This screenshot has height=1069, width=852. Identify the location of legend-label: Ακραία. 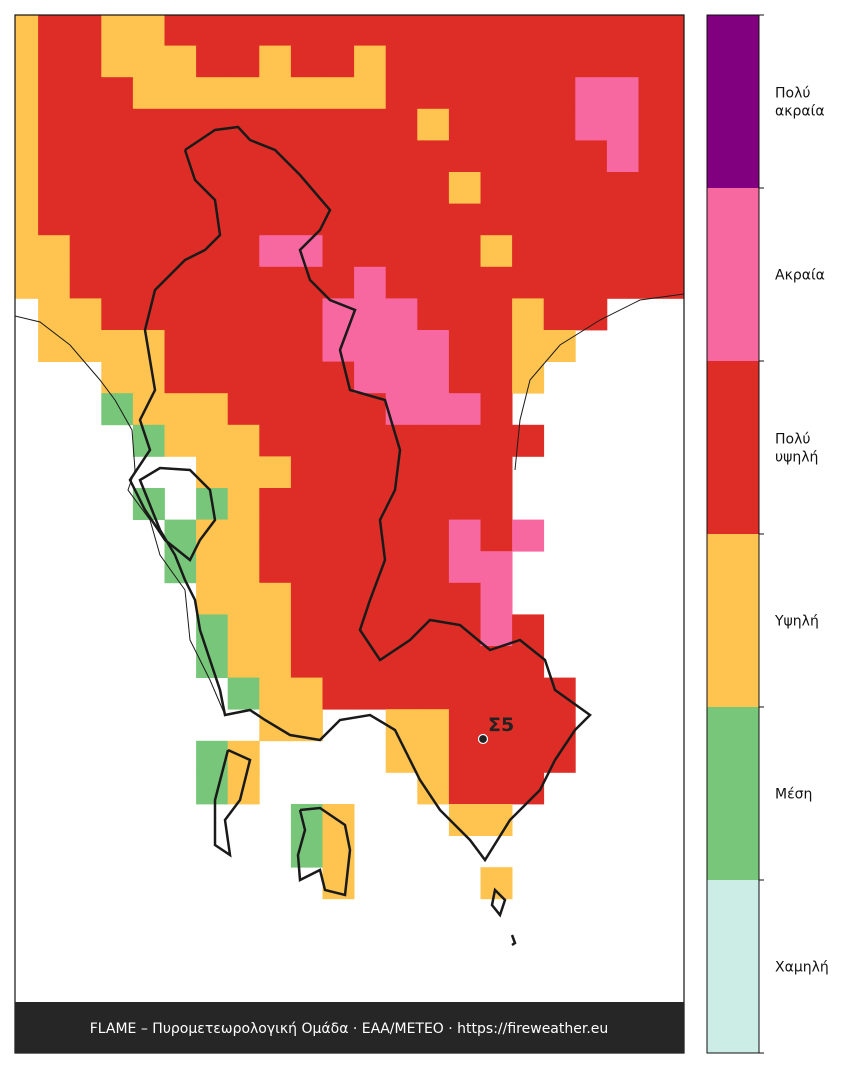
(800, 276).